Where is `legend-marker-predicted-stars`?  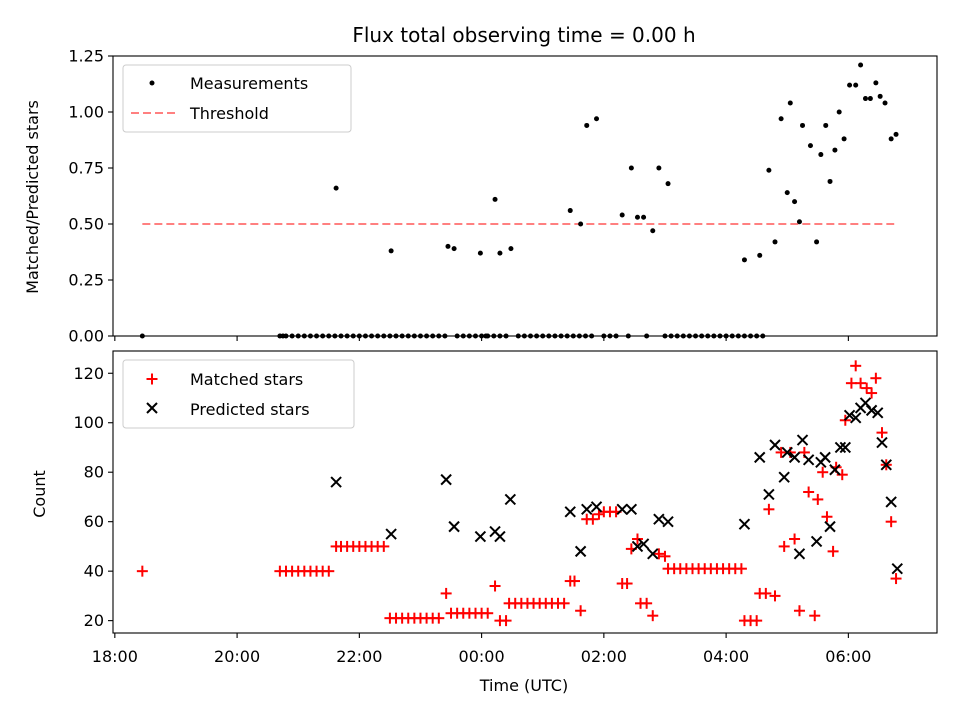
legend-marker-predicted-stars is located at coordinates (152, 408).